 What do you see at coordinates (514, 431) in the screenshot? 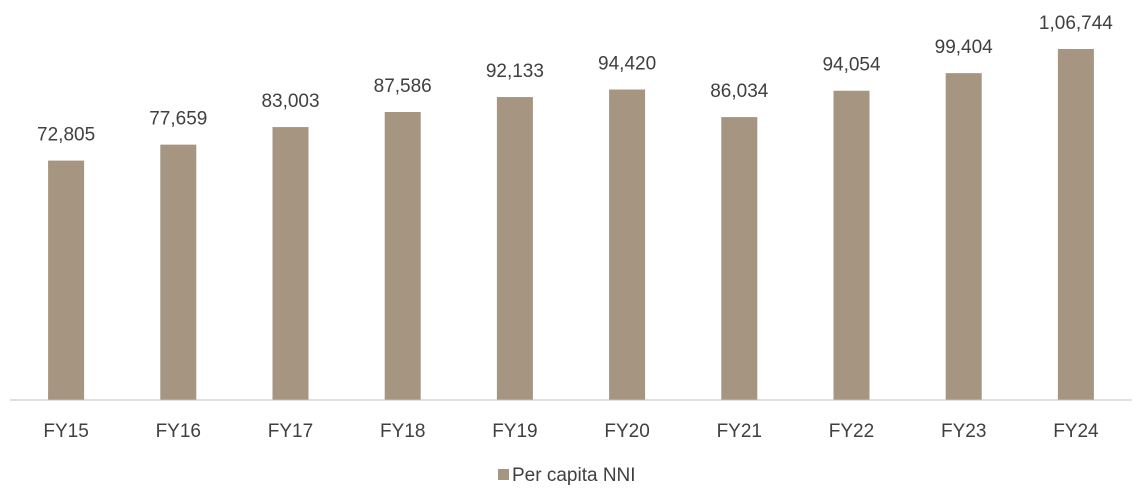
I see `x-tick-label: FY19` at bounding box center [514, 431].